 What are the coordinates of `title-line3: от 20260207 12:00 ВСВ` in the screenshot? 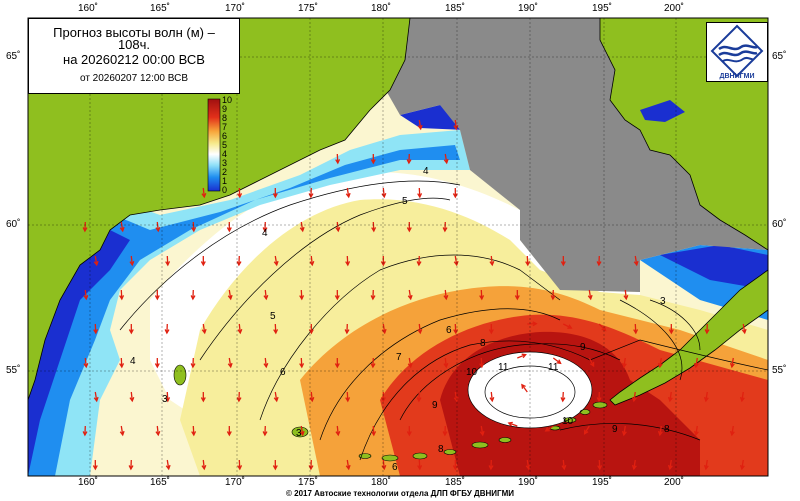 It's located at (133, 78).